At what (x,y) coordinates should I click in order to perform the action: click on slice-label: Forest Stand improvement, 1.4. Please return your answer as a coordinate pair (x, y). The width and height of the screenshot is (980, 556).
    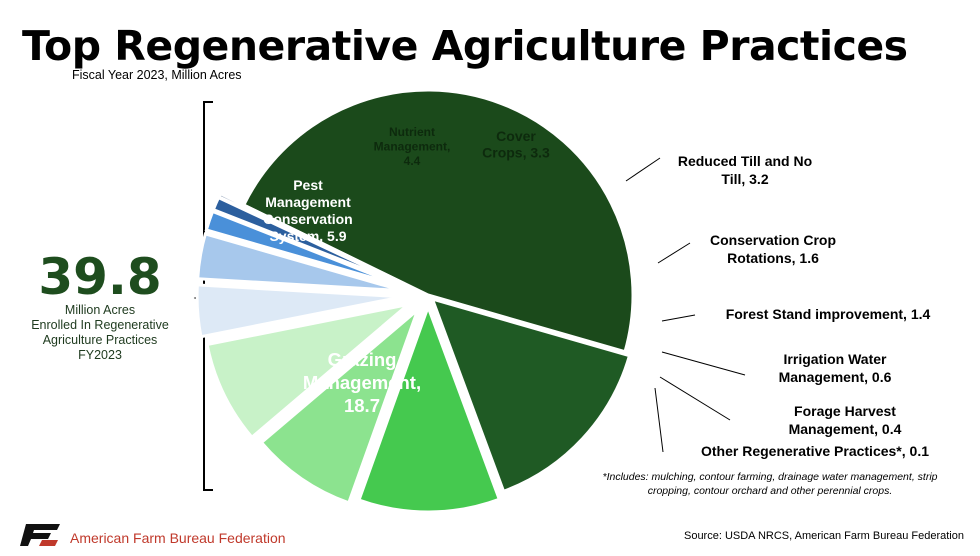
    Looking at the image, I should click on (828, 314).